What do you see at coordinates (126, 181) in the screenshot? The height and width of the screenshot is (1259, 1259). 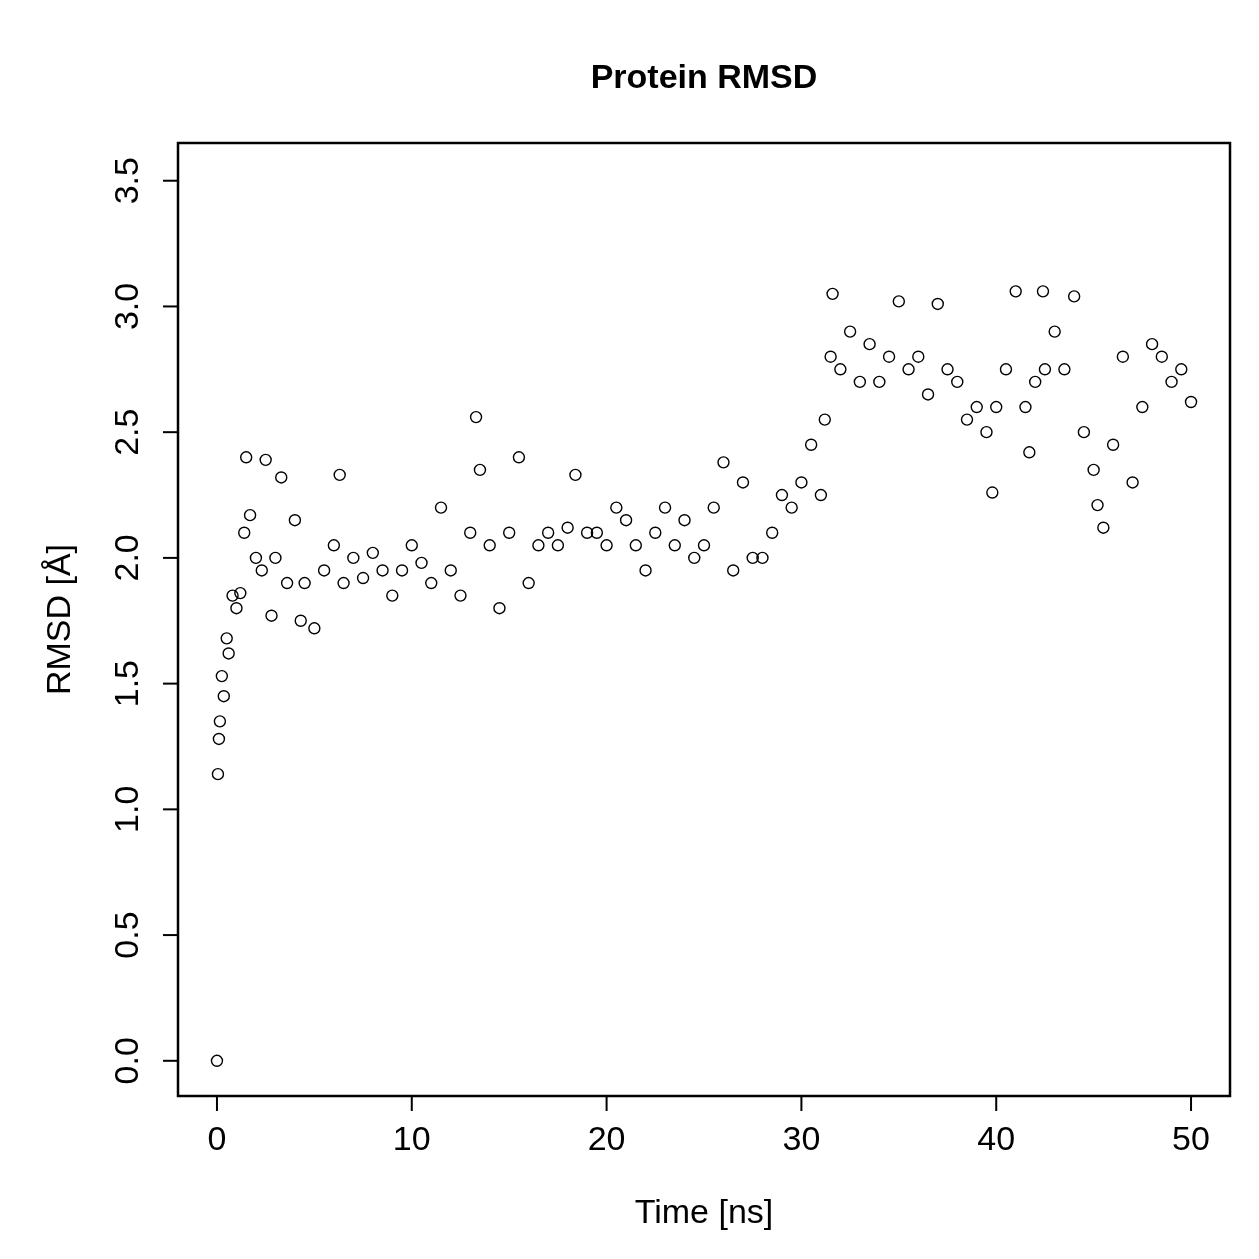 I see `y-tick-label: 3.5` at bounding box center [126, 181].